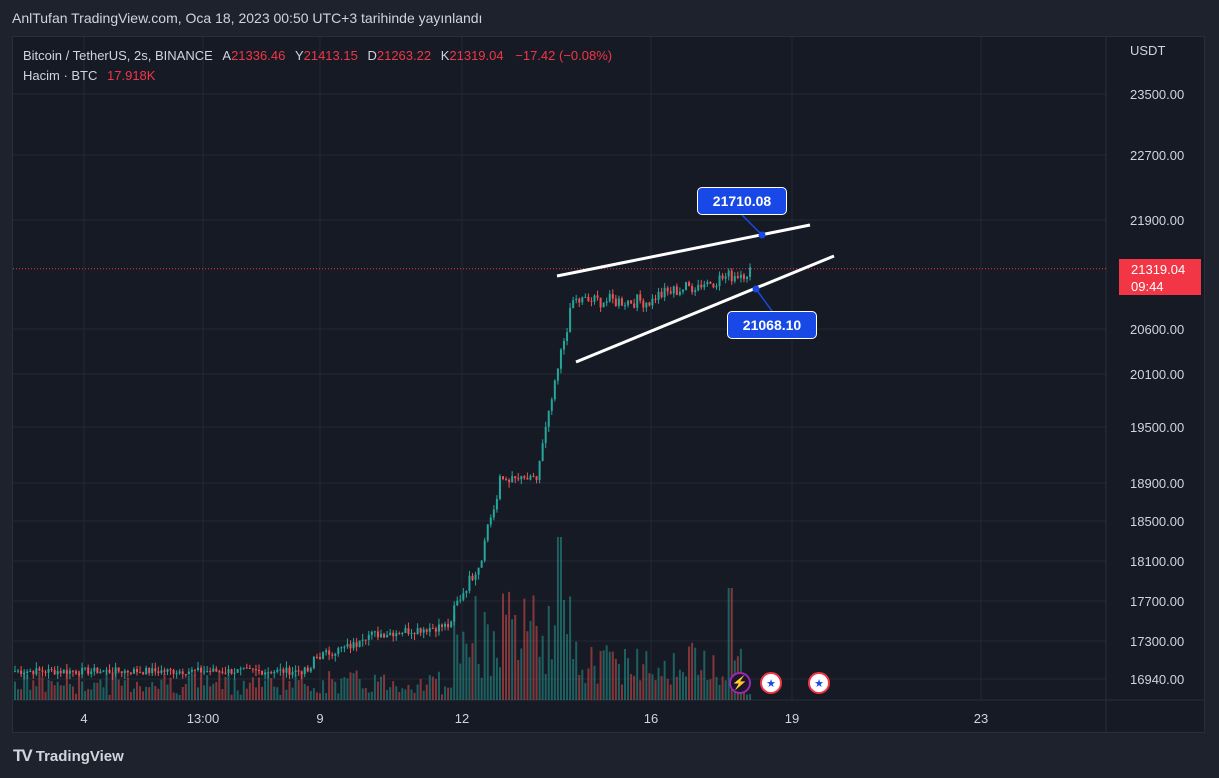  I want to click on tradingview-logo-icon: TV, so click(23, 755).